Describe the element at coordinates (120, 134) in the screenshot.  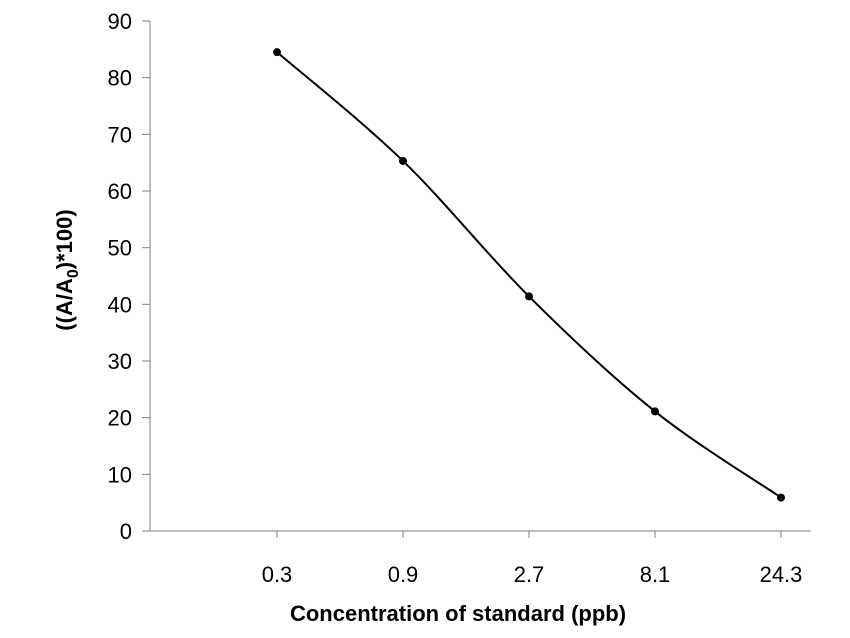
I see `y-tick-label: 70` at that location.